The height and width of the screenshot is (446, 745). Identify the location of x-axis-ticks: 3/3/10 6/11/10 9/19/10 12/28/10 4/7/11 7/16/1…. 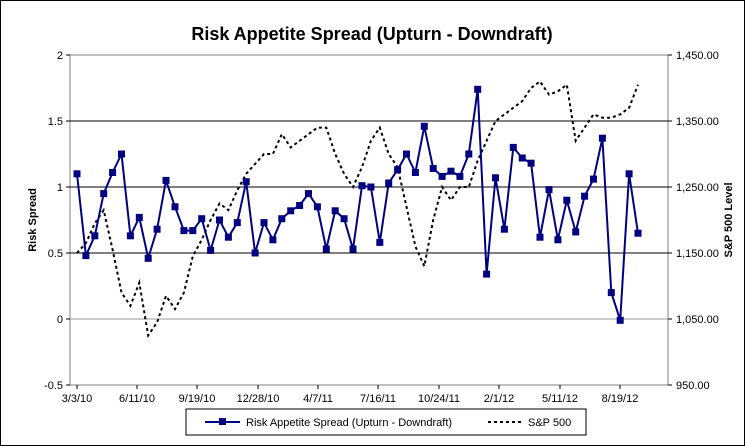
(350, 395).